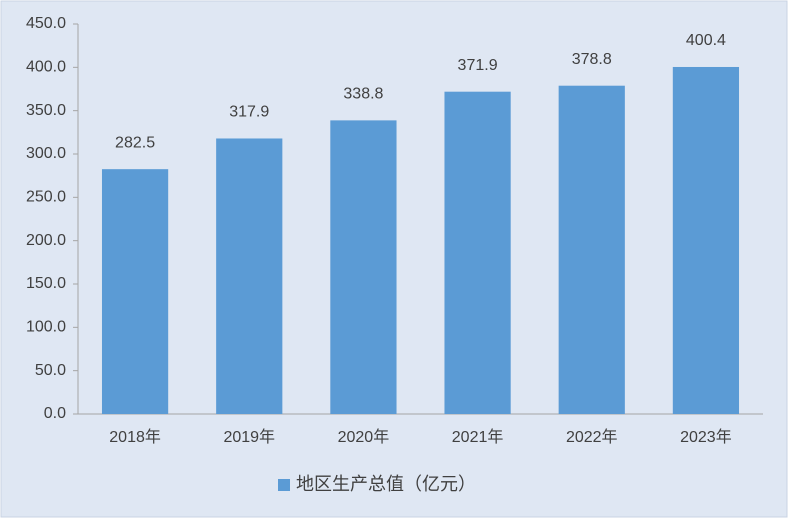 Image resolution: width=788 pixels, height=518 pixels. I want to click on y-tick-label: 100.0, so click(46, 327).